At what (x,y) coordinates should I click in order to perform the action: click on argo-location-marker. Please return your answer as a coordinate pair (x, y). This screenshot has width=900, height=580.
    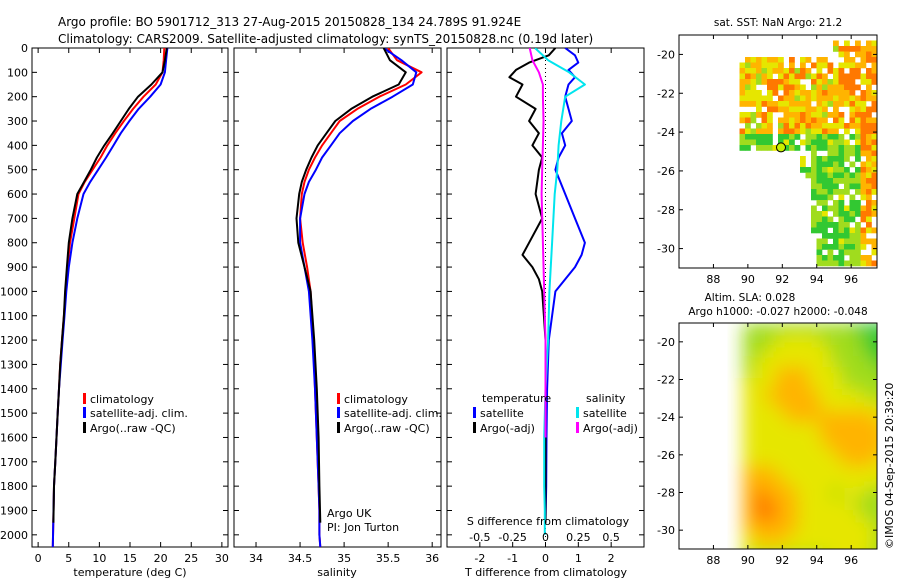
    Looking at the image, I should click on (780, 147).